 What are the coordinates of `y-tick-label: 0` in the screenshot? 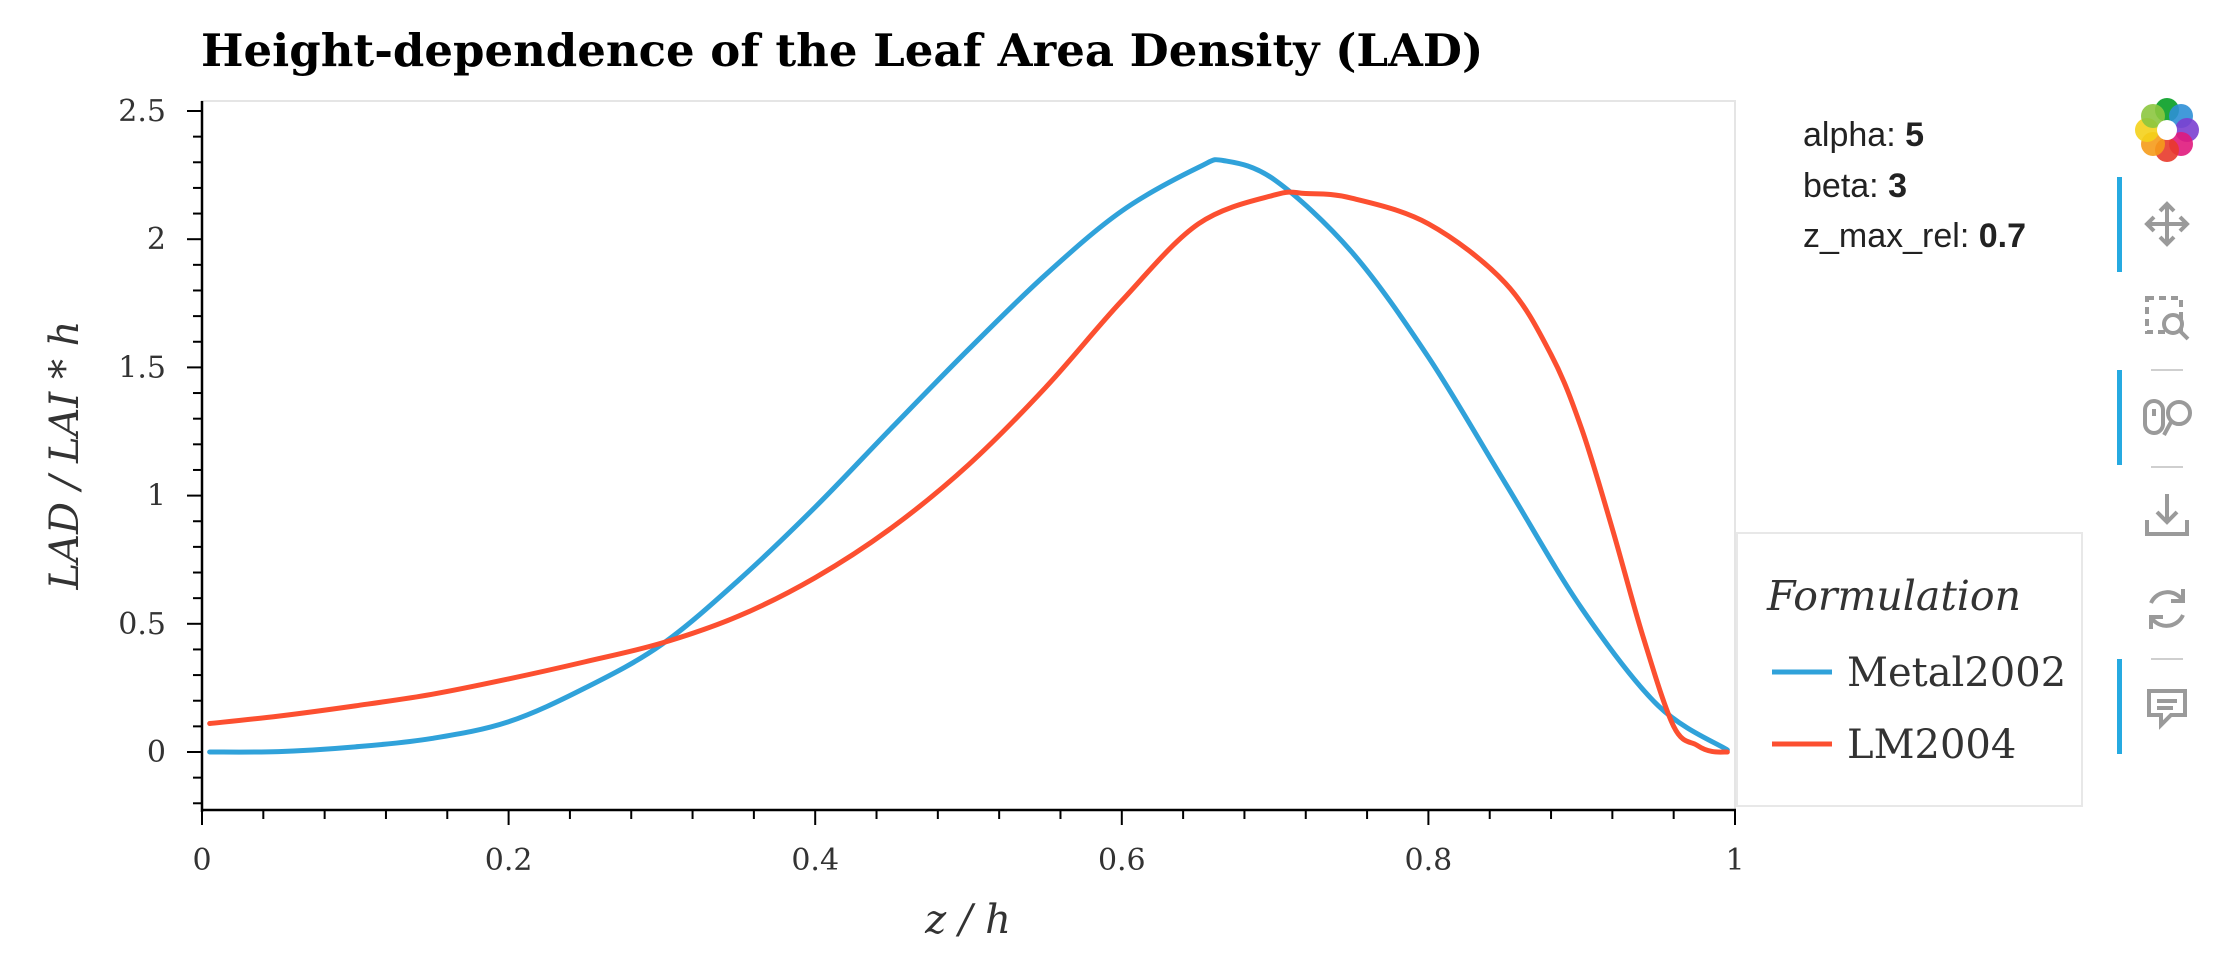 It's located at (156, 752).